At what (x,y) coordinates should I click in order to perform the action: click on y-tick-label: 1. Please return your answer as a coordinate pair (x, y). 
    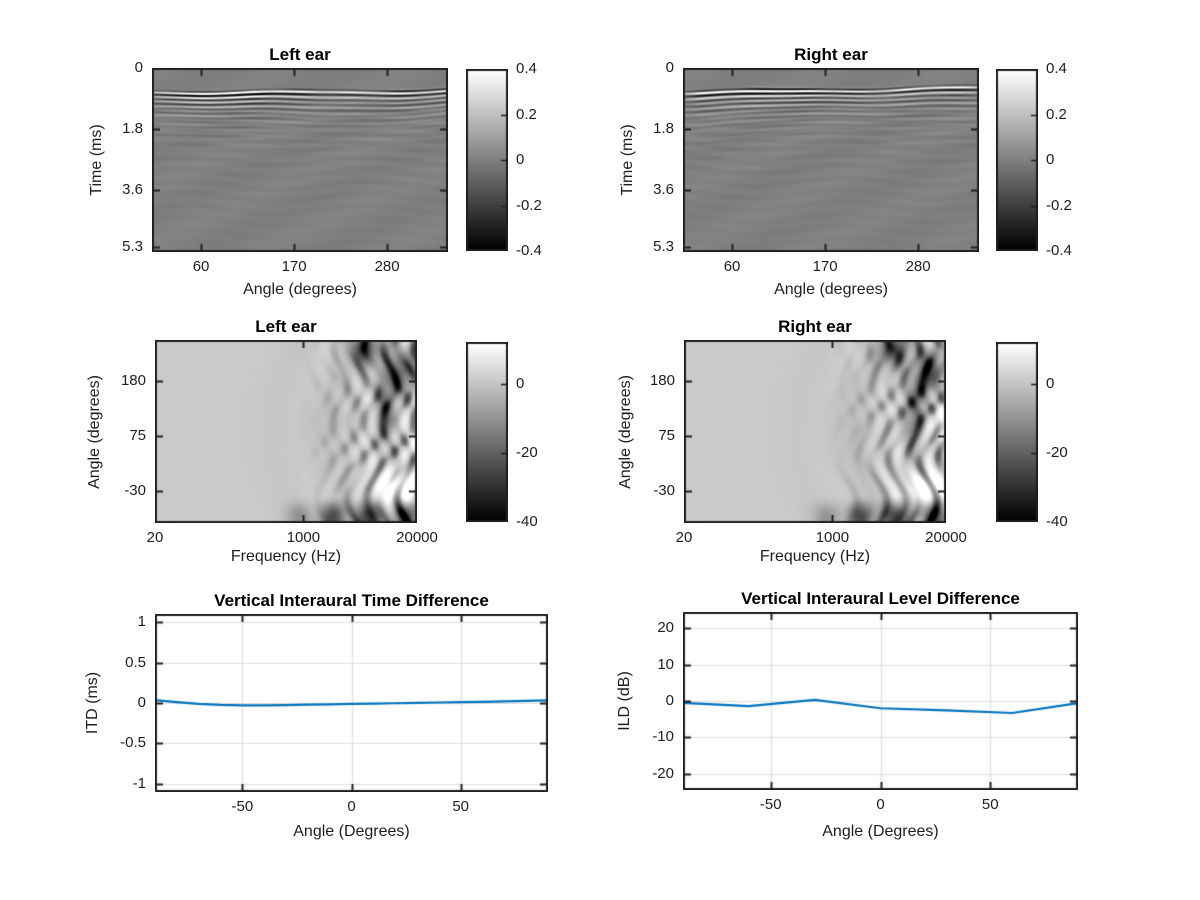
    Looking at the image, I should click on (141, 622).